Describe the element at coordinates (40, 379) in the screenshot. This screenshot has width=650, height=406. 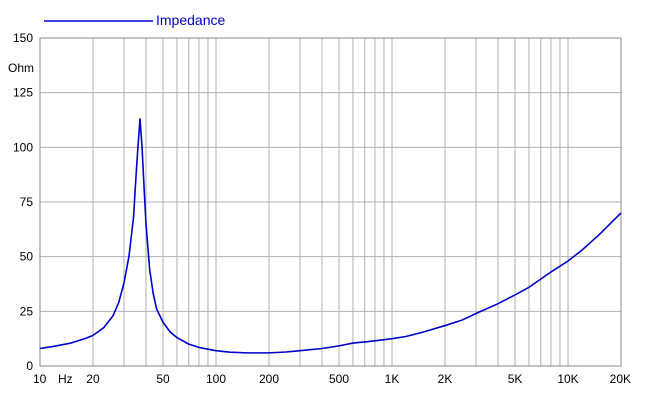
I see `x-tick-label: 10` at that location.